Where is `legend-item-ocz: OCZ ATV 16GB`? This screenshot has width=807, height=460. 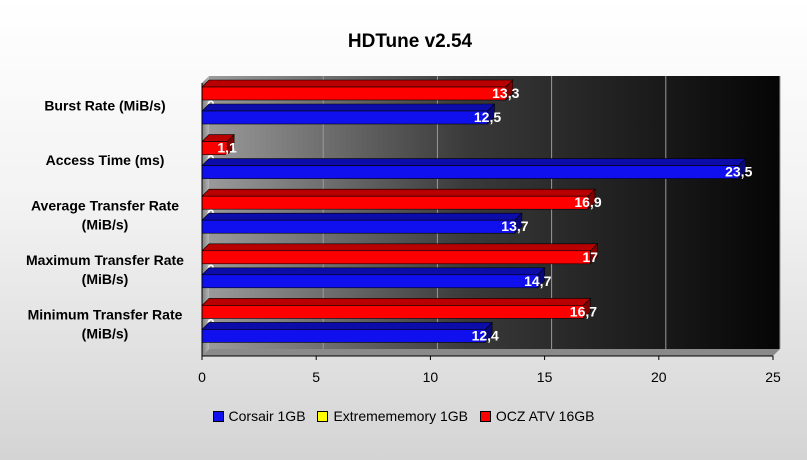 legend-item-ocz: OCZ ATV 16GB is located at coordinates (537, 416).